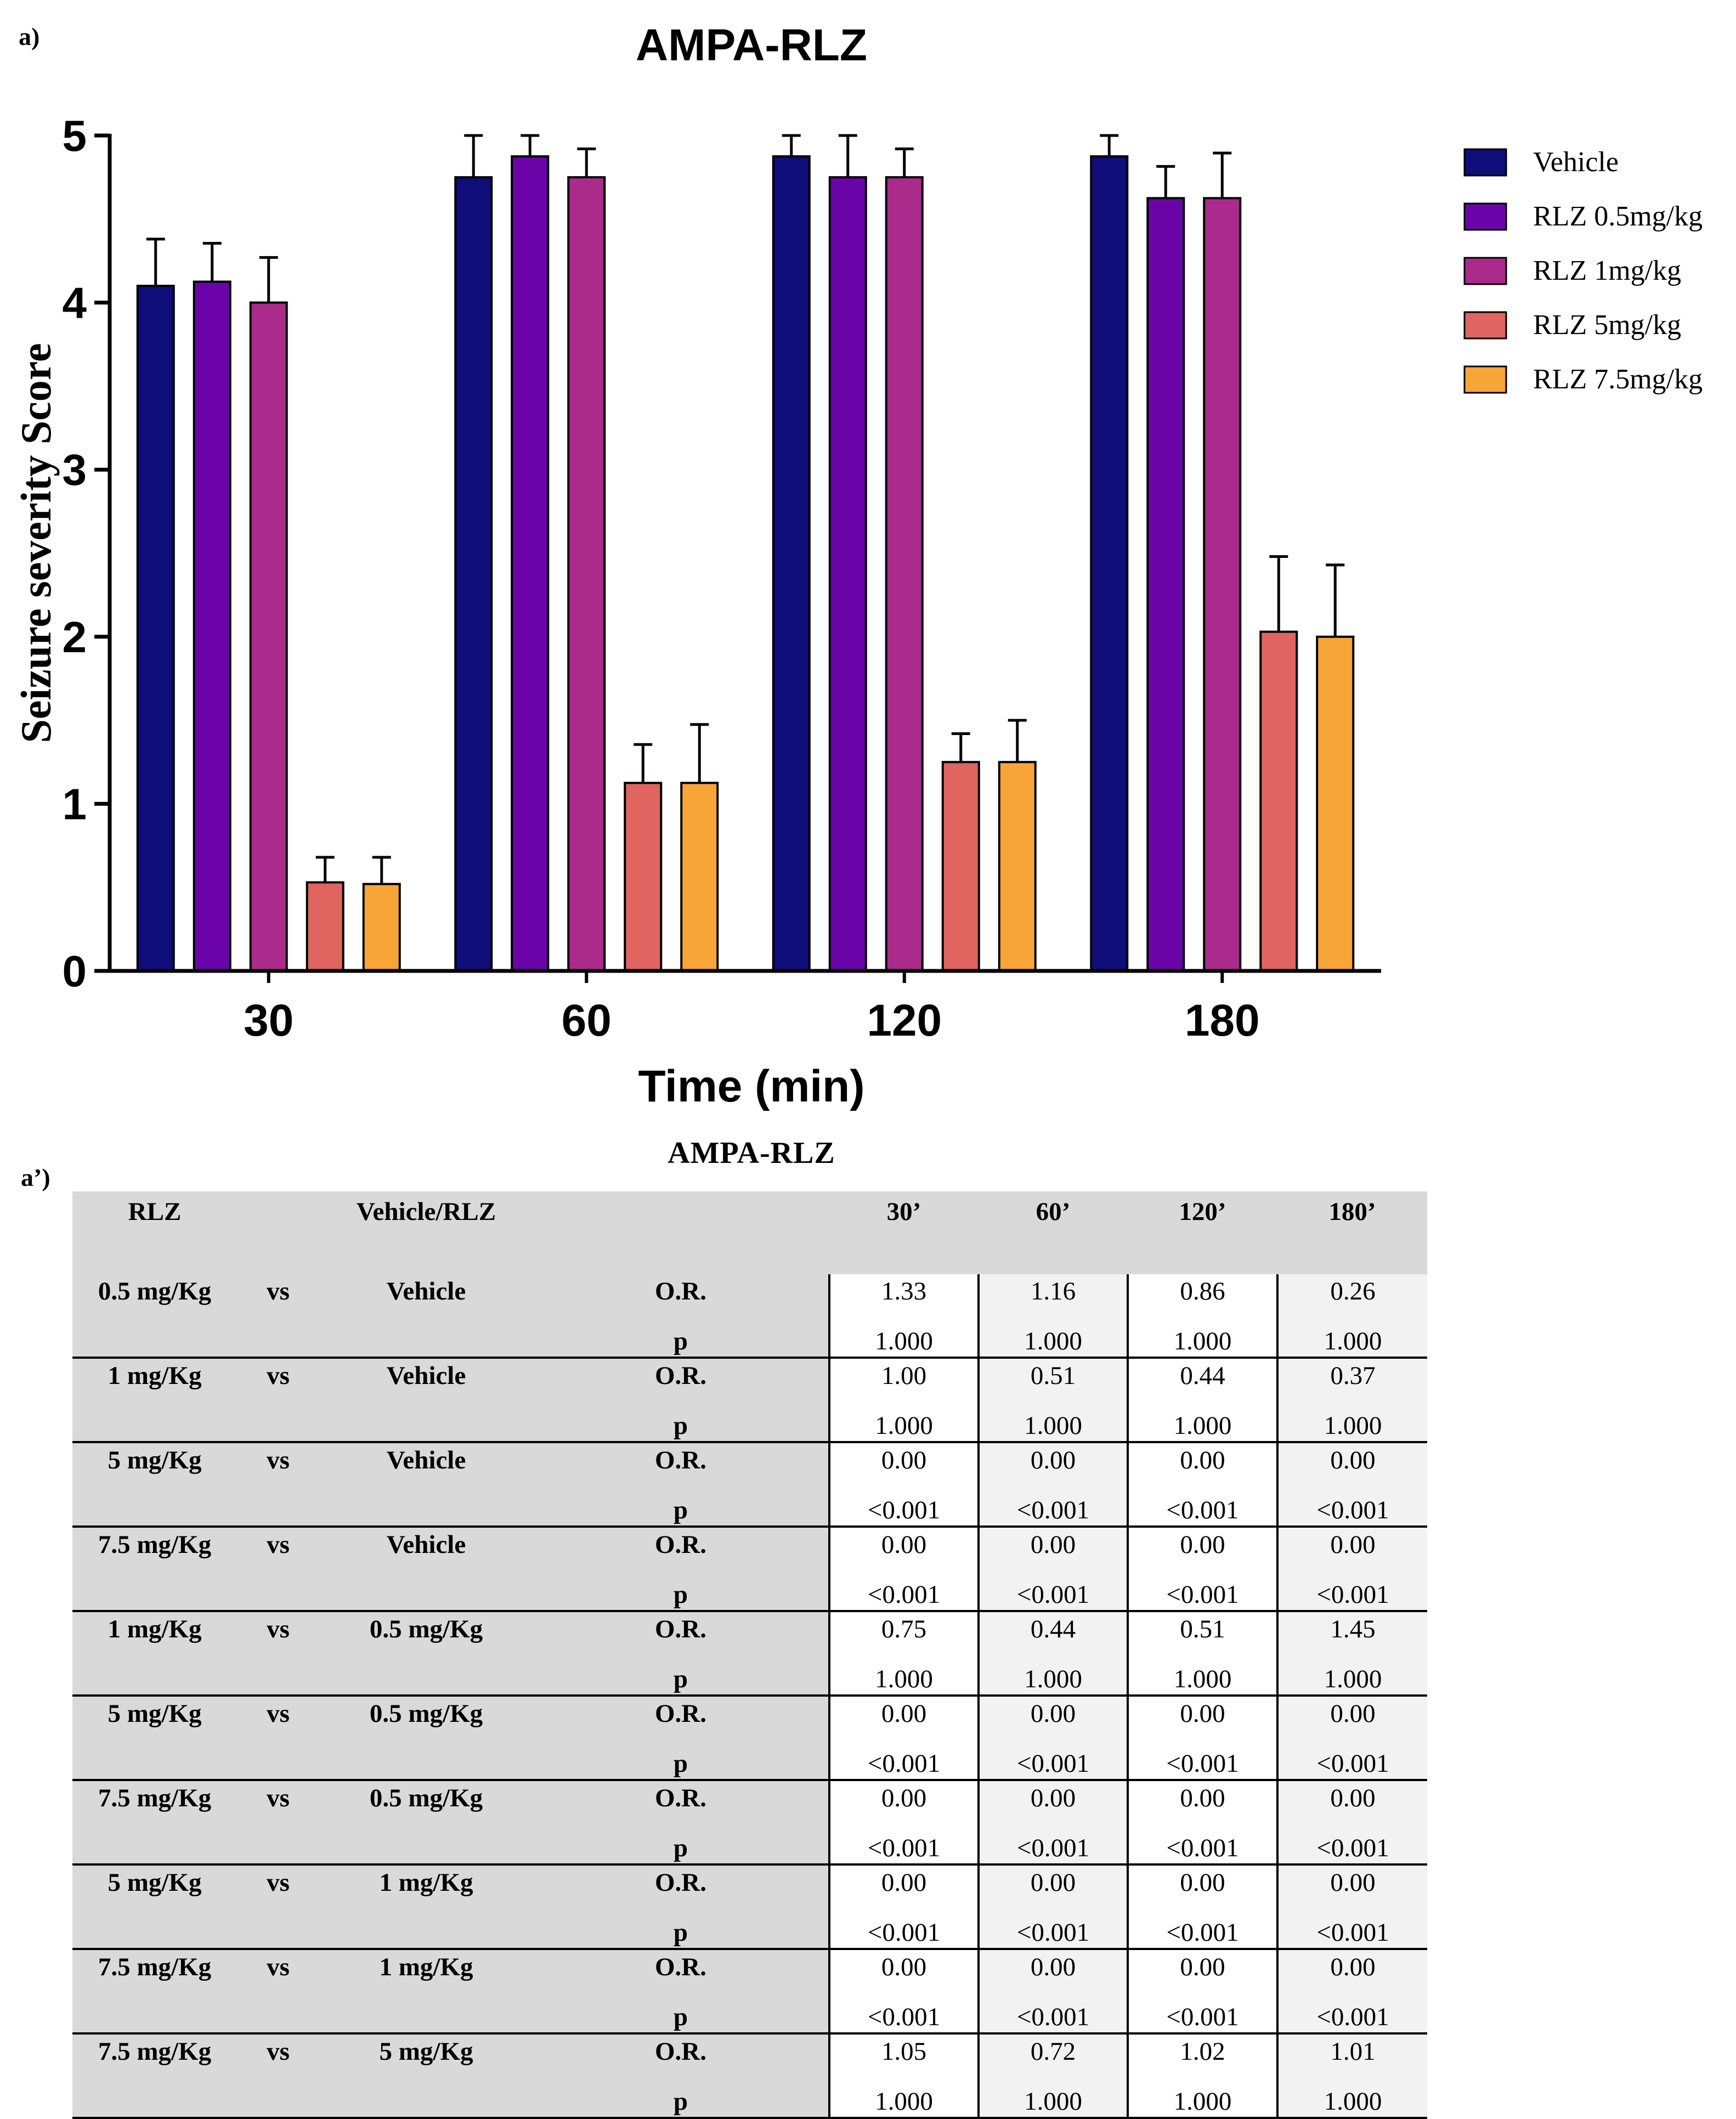  I want to click on y-tick-label: 3, so click(75, 469).